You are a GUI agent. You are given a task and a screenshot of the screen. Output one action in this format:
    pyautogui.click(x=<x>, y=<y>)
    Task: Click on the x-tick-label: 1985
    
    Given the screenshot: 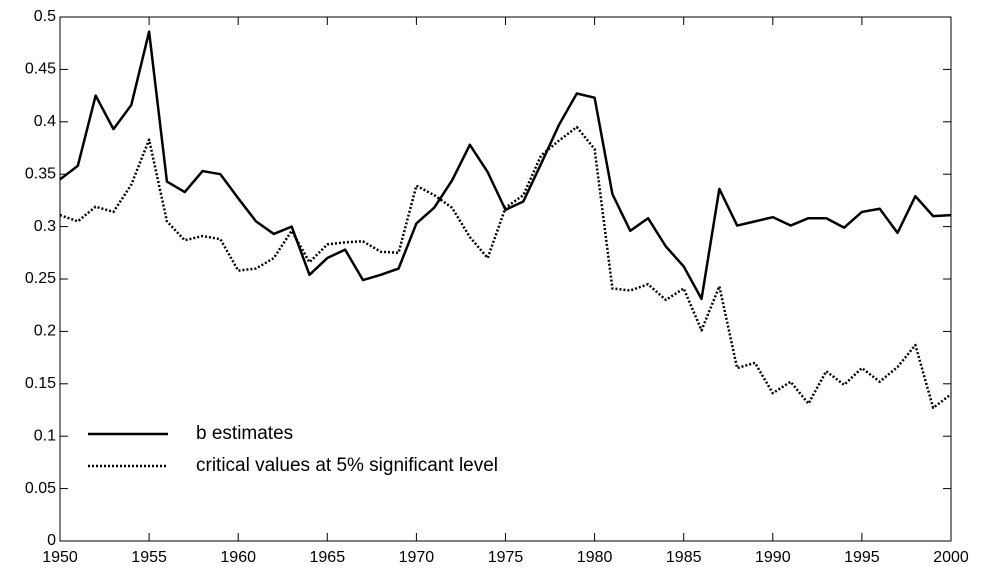 What is the action you would take?
    pyautogui.click(x=684, y=557)
    